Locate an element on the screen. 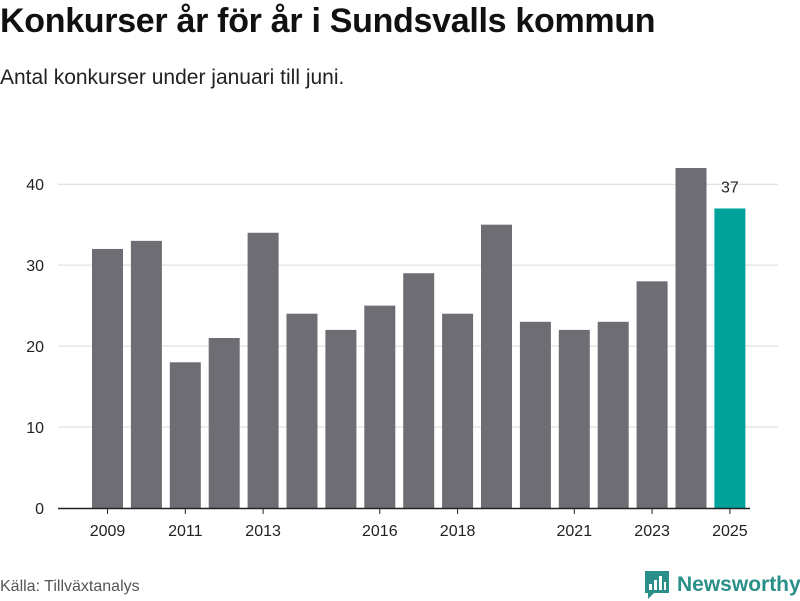  x-tick-label: 2009 is located at coordinates (108, 531).